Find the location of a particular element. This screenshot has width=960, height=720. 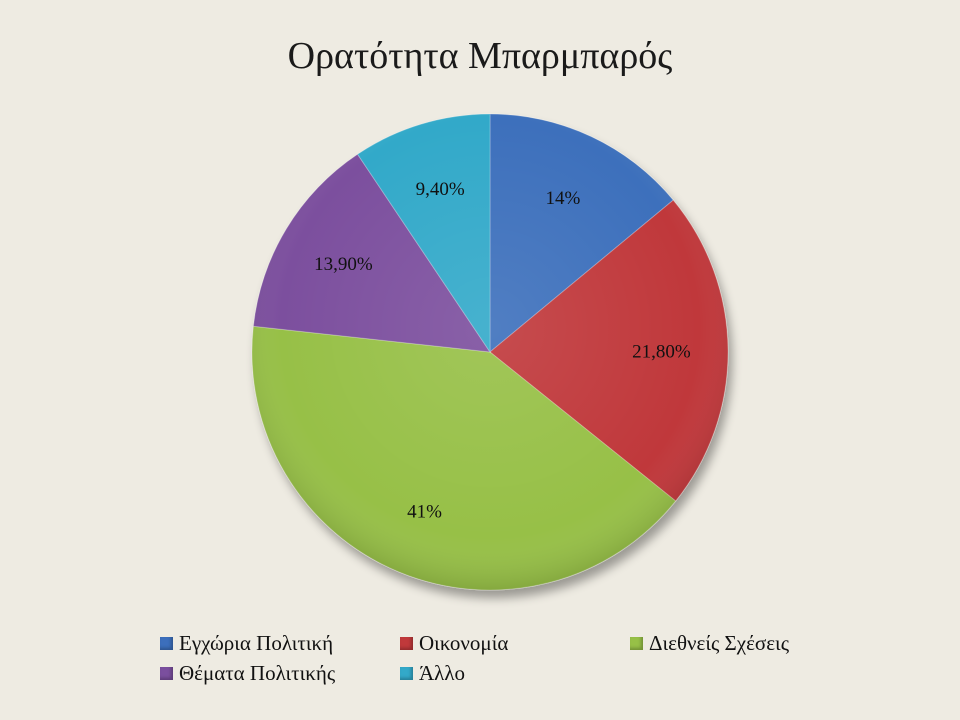

legend-swatch-domestic-politics is located at coordinates (166, 643).